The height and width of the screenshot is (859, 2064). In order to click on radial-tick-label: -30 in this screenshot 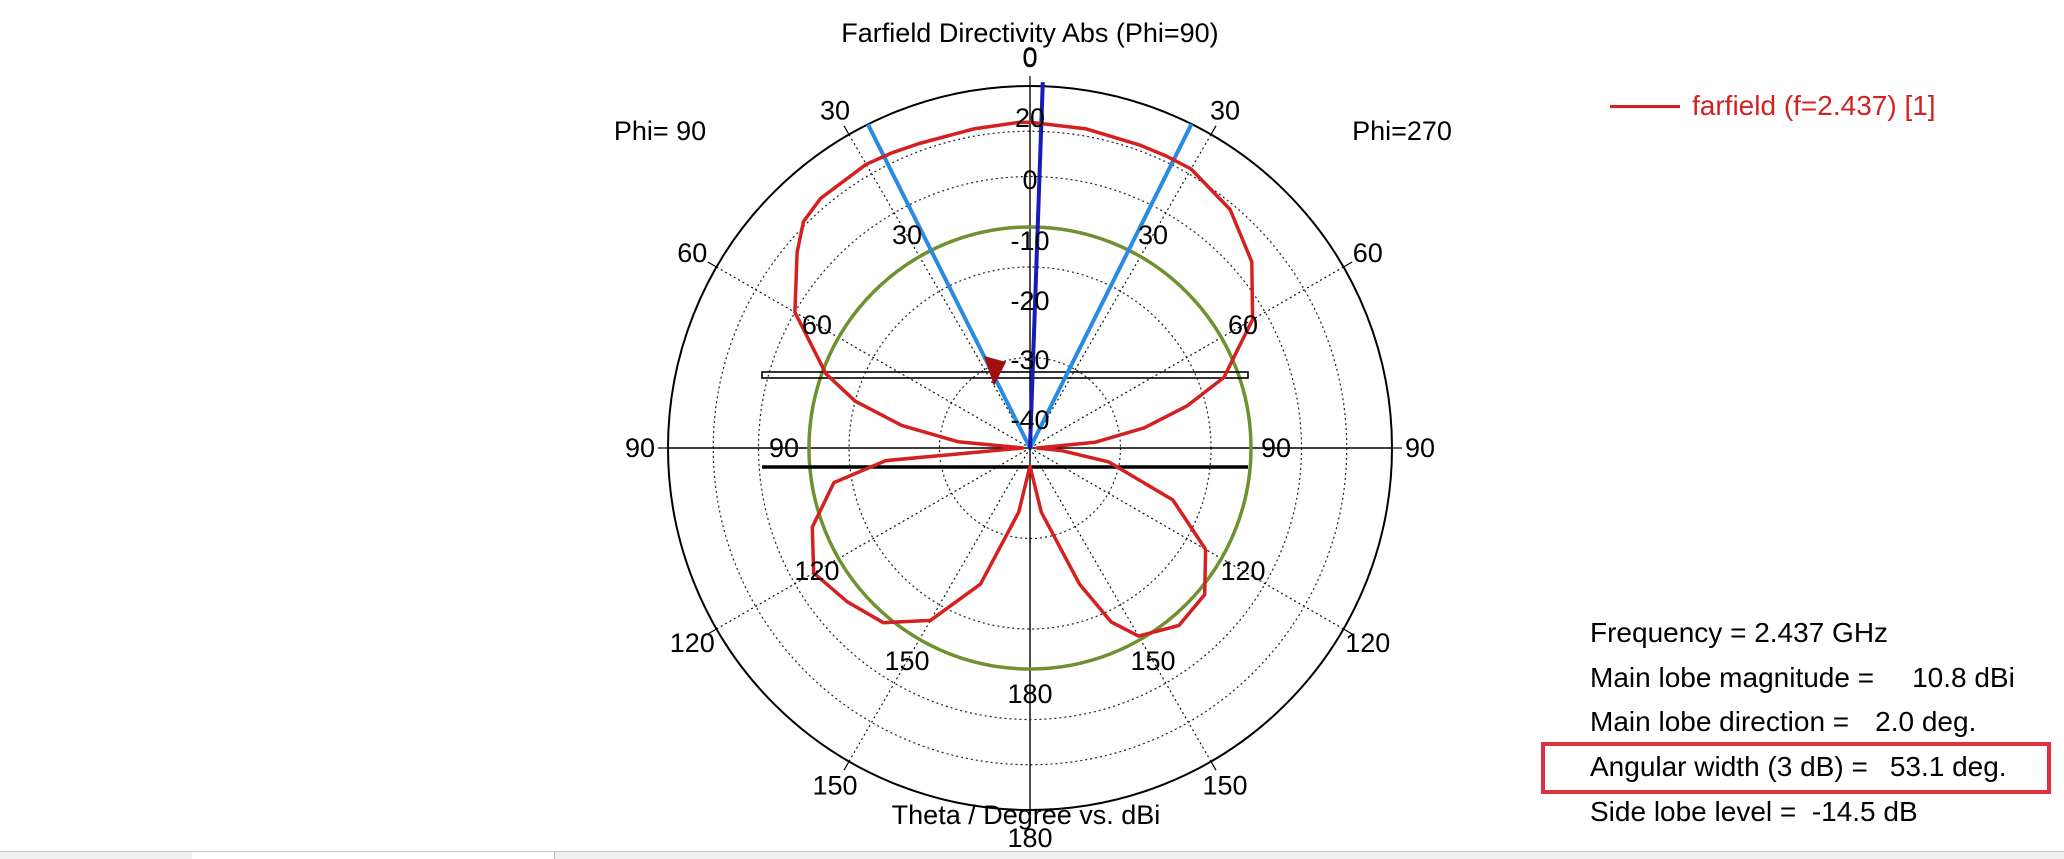, I will do `click(1029, 360)`.